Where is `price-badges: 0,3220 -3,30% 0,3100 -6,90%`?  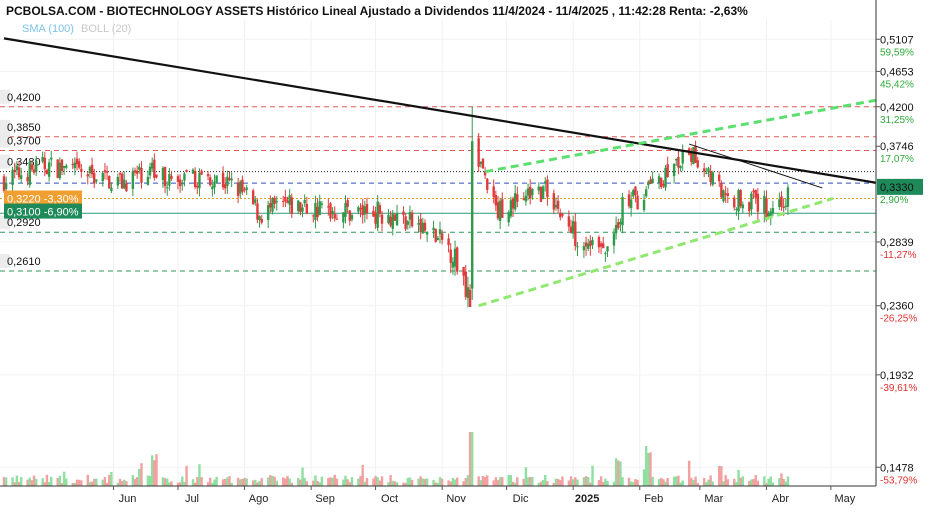
price-badges: 0,3220 -3,30% 0,3100 -6,90% is located at coordinates (43, 204).